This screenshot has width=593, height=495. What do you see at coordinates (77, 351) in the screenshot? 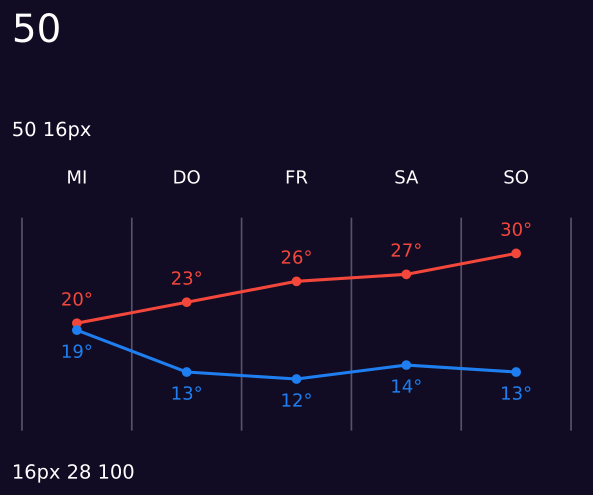
I see `data-label: 19°` at bounding box center [77, 351].